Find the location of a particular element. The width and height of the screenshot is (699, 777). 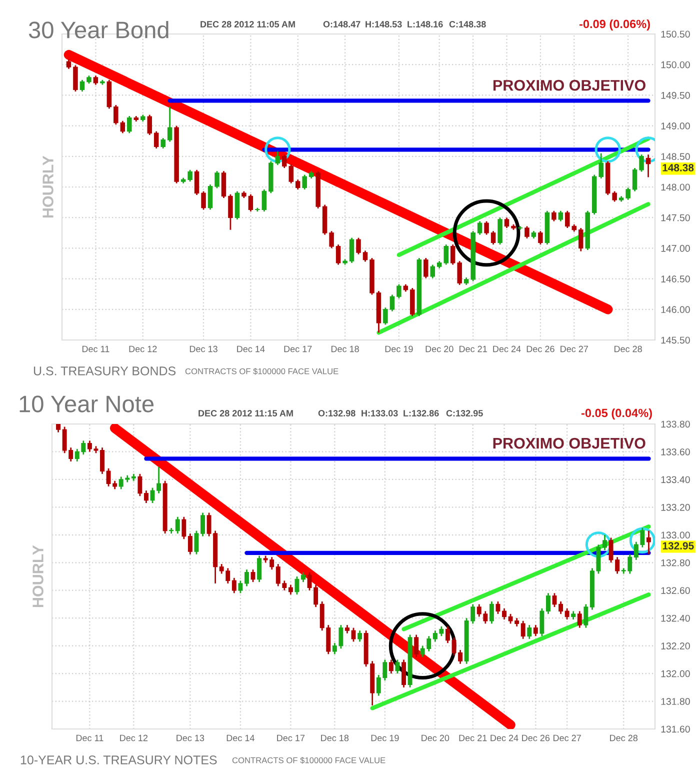

y-tick-label: 150.50 is located at coordinates (675, 34).